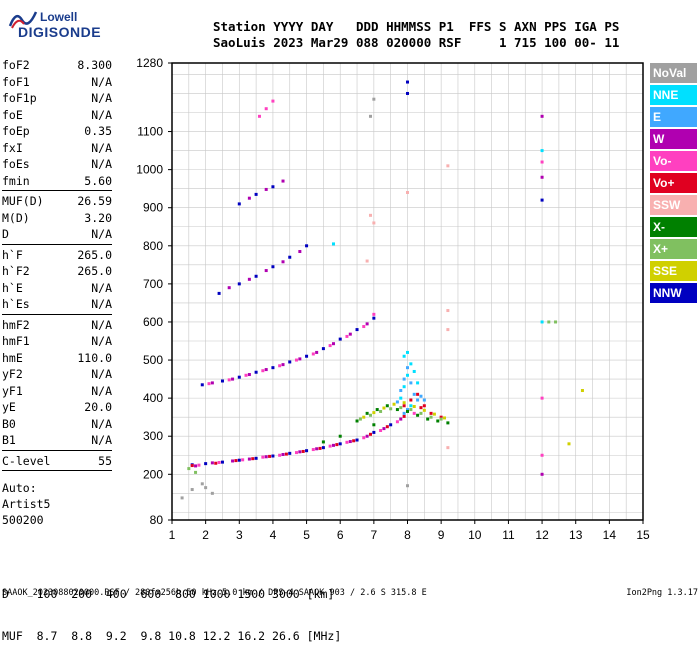 Image resolution: width=700 pixels, height=657 pixels. Describe the element at coordinates (16, 131) in the screenshot. I see `param-name: foEp` at that location.